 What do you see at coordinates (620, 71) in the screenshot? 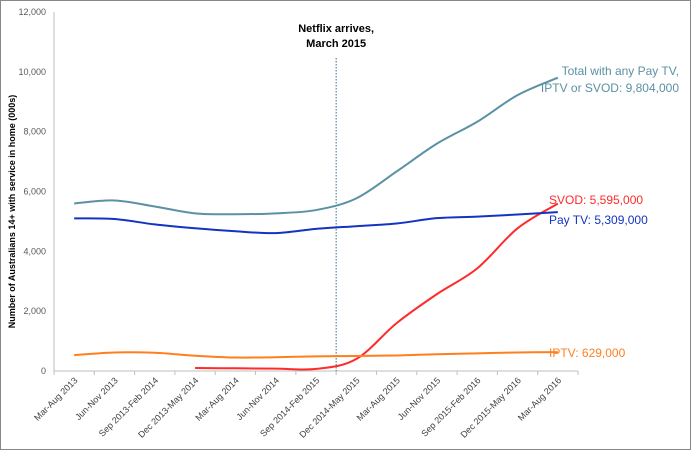
I see `series-label-total-with-any-pay-tv-iptv-or-svod: Total with any Pay TV,` at bounding box center [620, 71].